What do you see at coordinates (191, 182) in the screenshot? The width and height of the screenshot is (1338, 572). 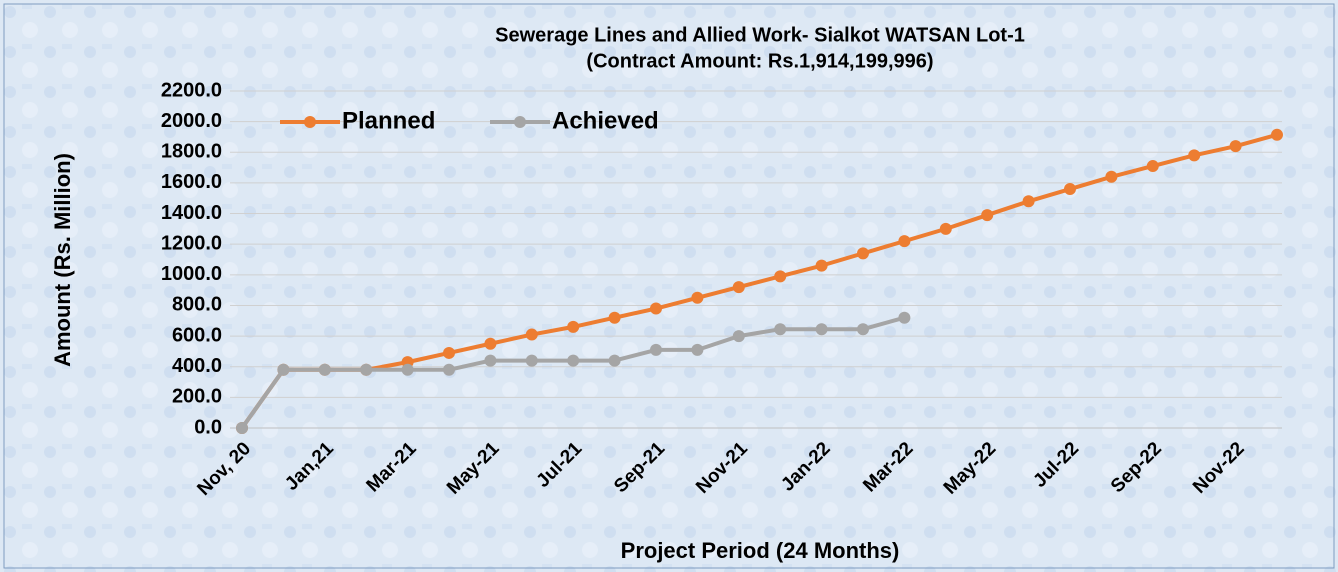 I see `y-tick-label: 1600.0` at bounding box center [191, 182].